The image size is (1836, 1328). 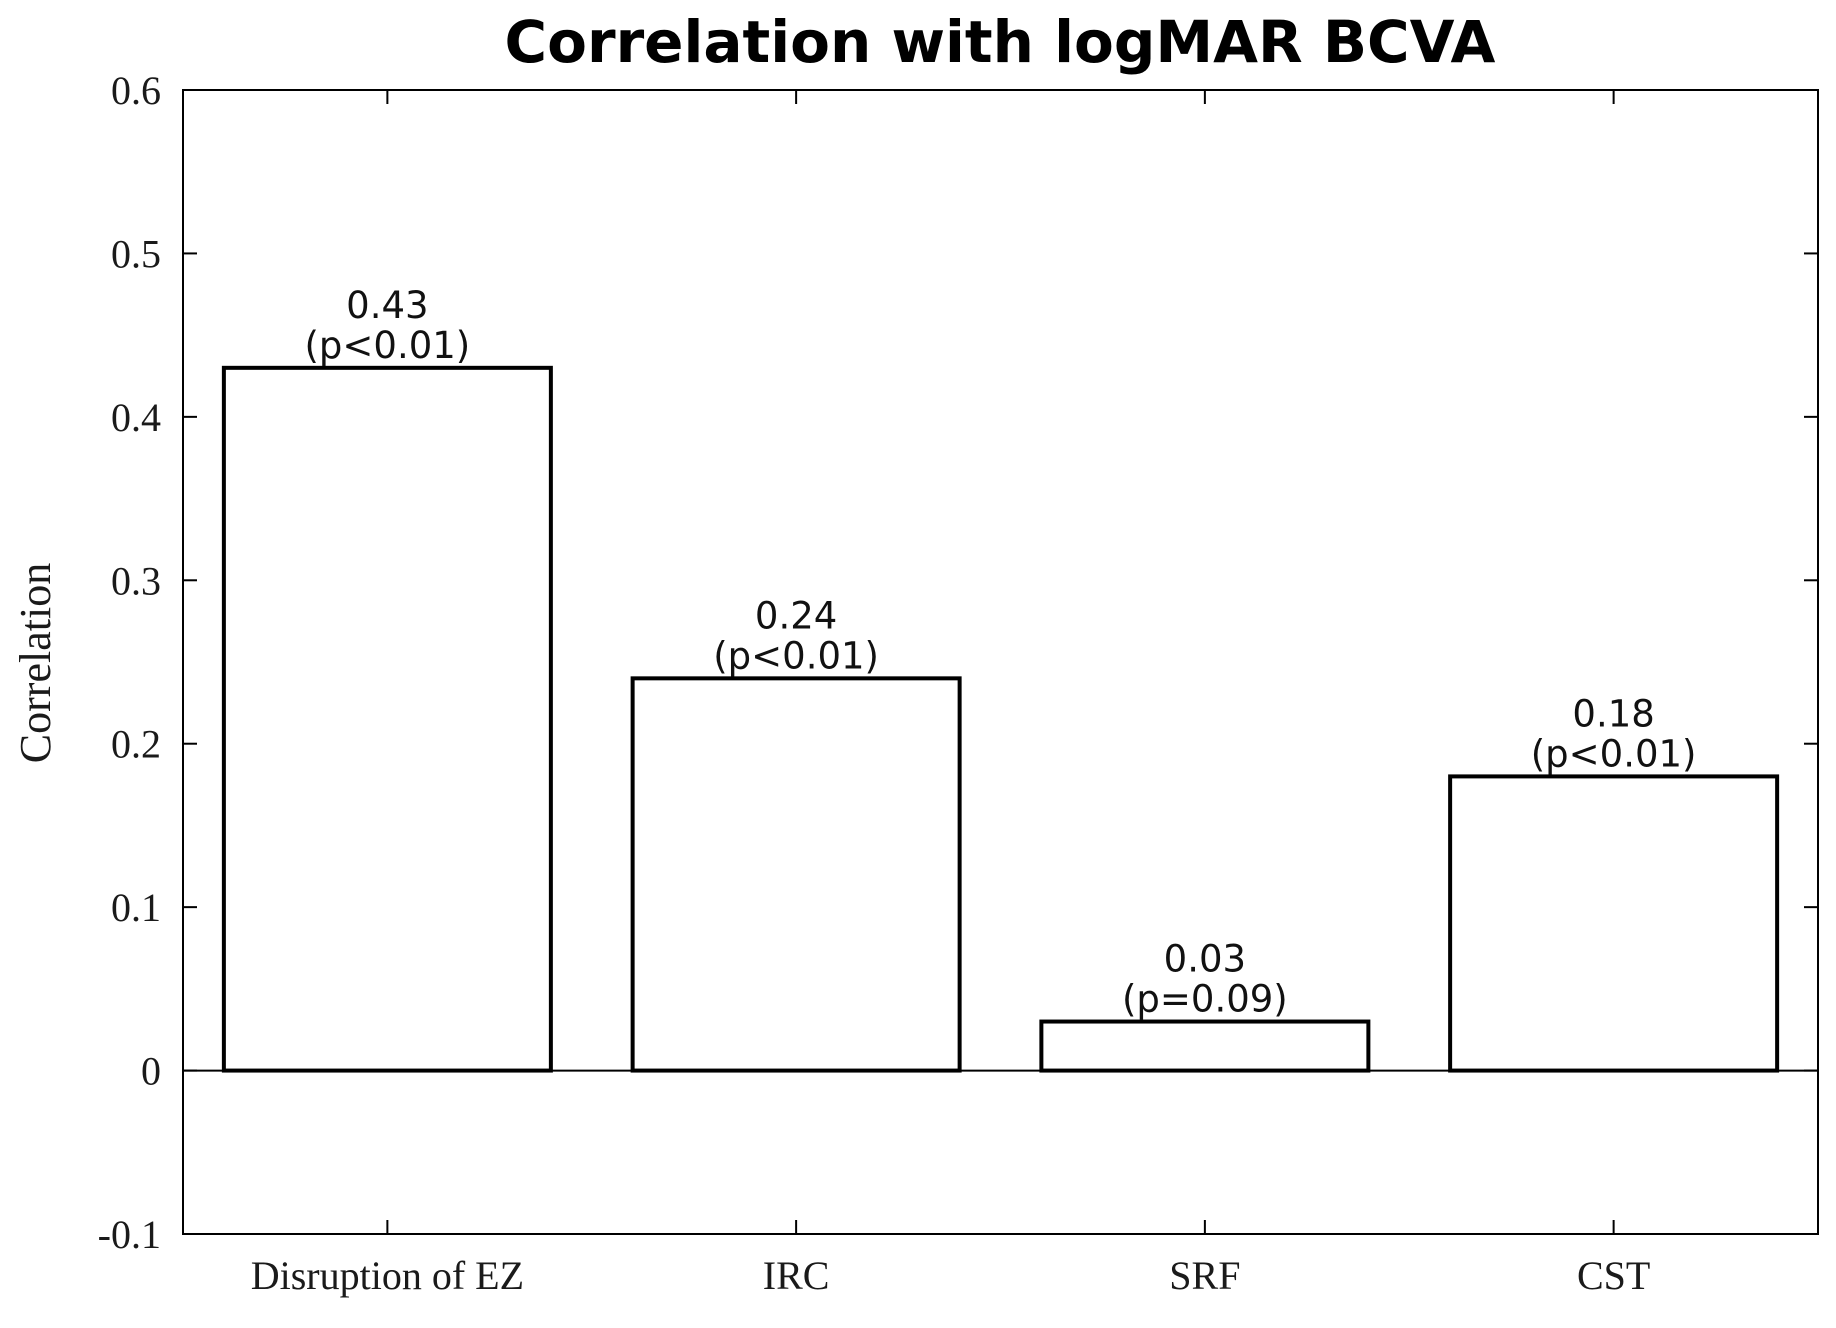 I want to click on bar-value-label: 0.24, so click(x=796, y=615).